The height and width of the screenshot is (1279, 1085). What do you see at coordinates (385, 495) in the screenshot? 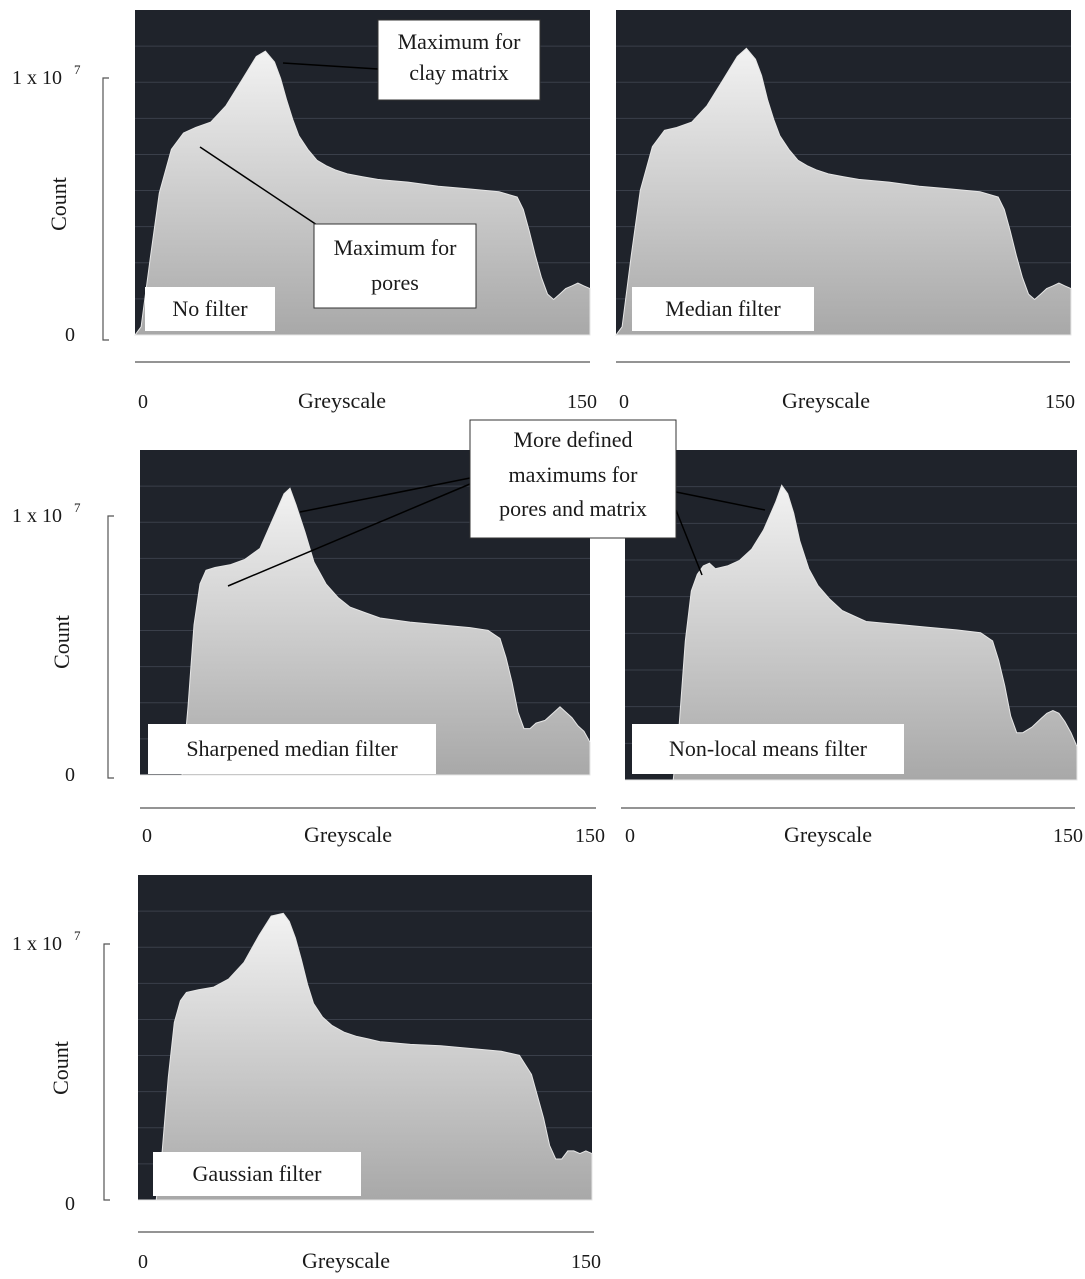
I see `annotation-leader-sharp-peak` at bounding box center [385, 495].